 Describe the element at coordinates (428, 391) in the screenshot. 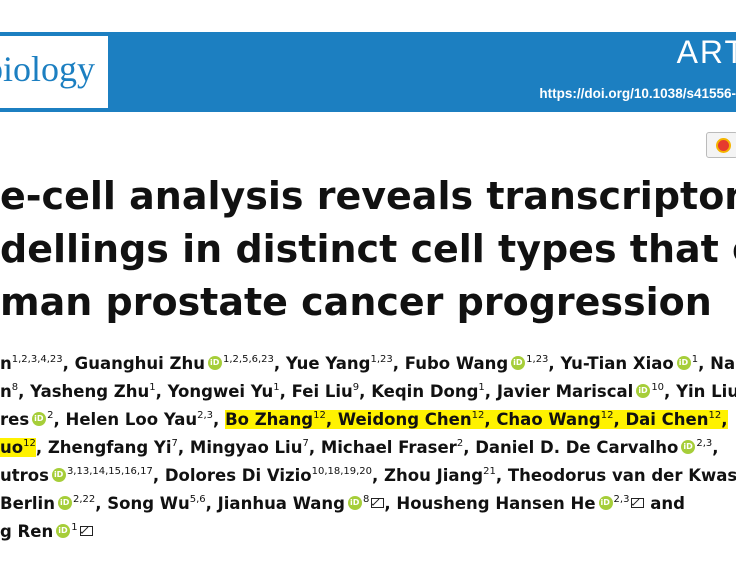

I see `author: Keqin Dong1` at that location.